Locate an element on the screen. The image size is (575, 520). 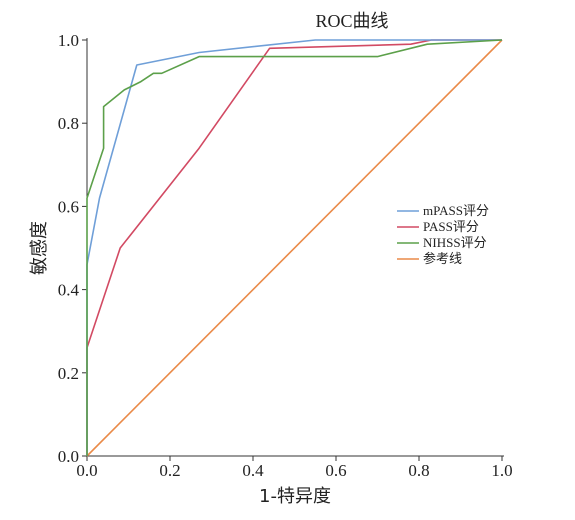
y-tick-label: 0.4 is located at coordinates (69, 290).